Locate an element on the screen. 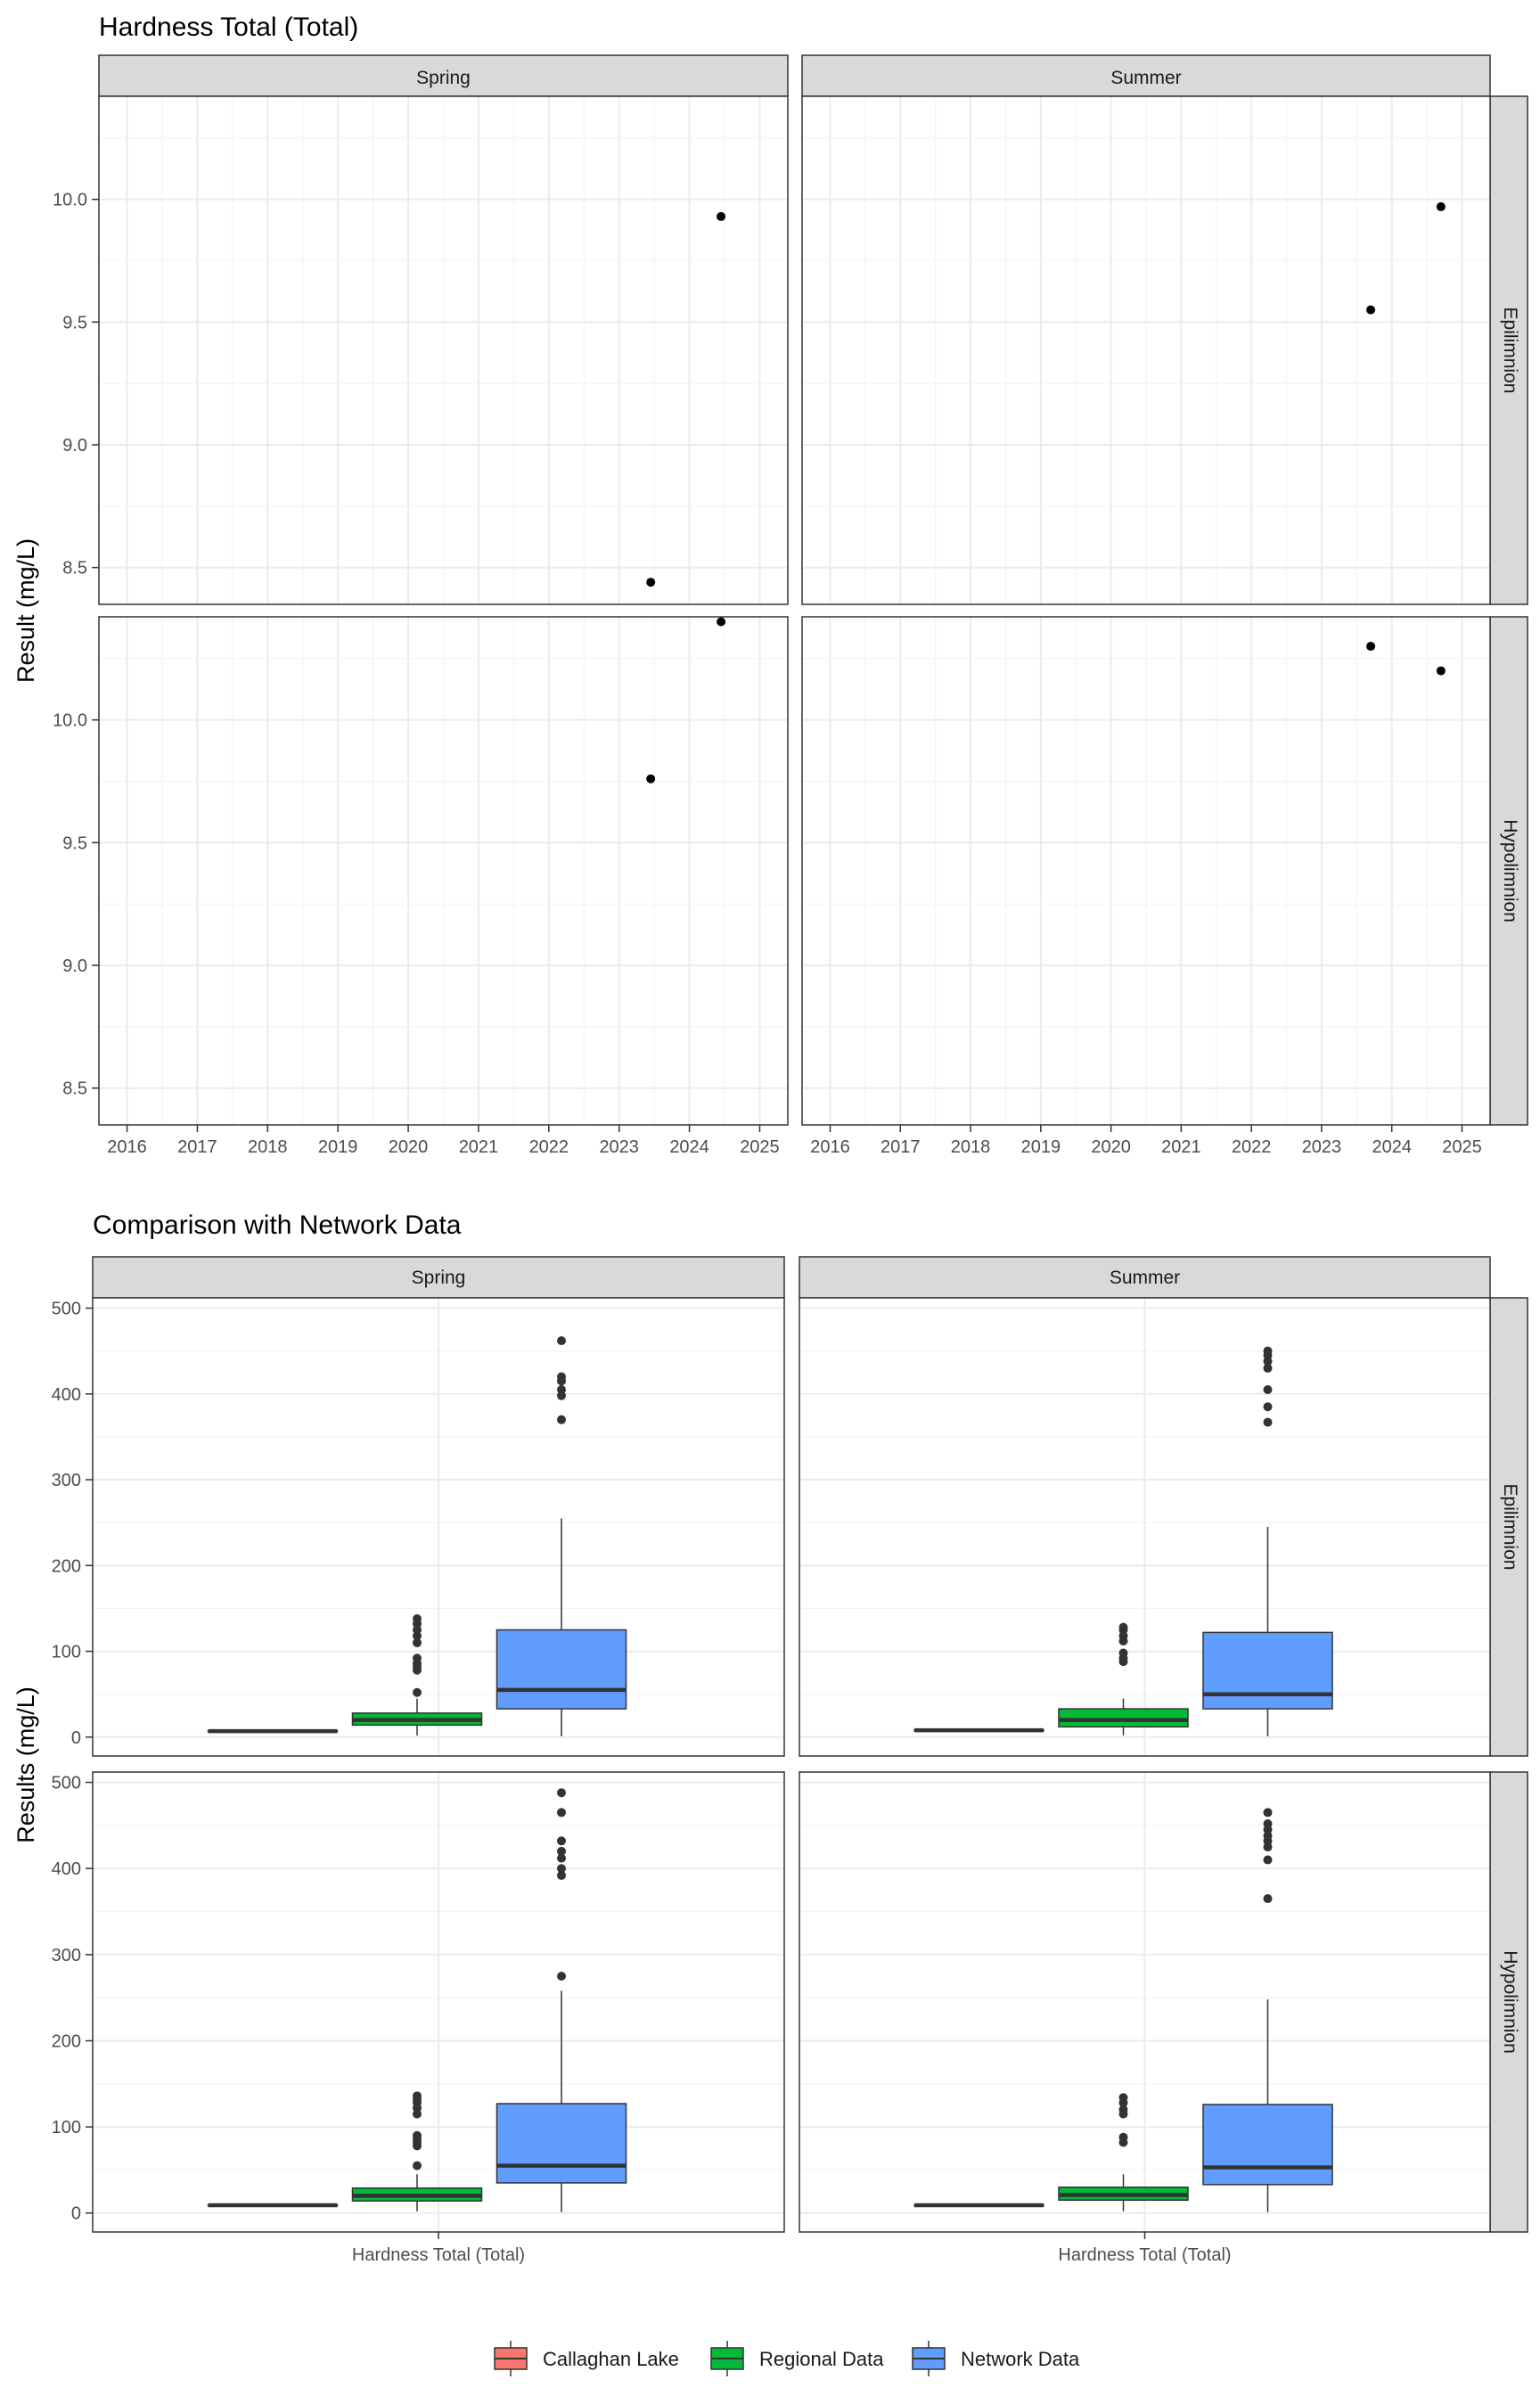  chart1-title: Hardness Total (Total) is located at coordinates (228, 27).